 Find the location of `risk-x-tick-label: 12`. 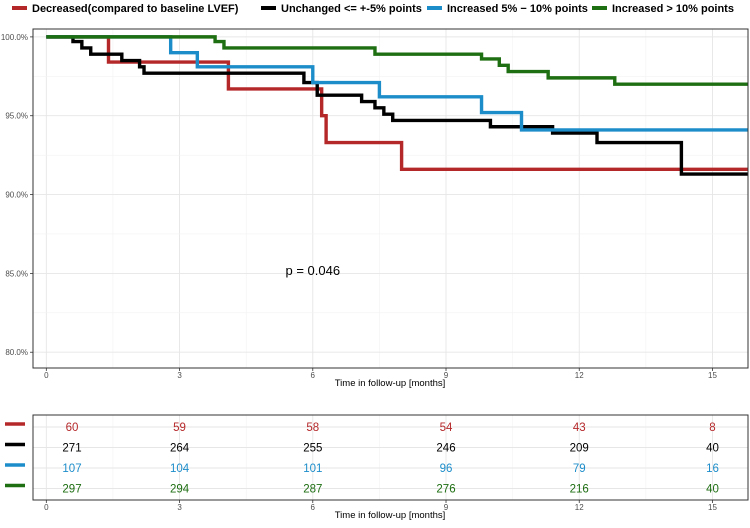

risk-x-tick-label: 12 is located at coordinates (579, 507).